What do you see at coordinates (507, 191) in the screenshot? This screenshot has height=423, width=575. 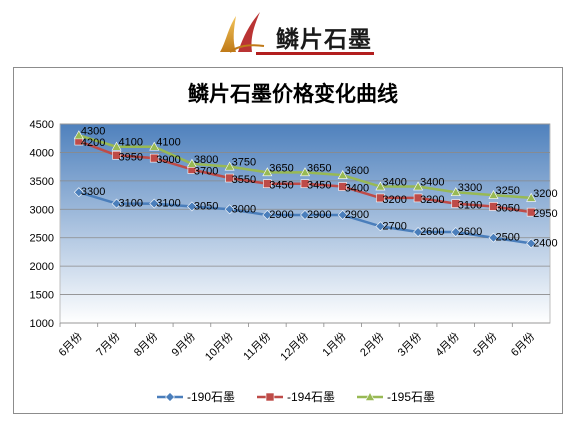 I see `data-label: 3250` at bounding box center [507, 191].